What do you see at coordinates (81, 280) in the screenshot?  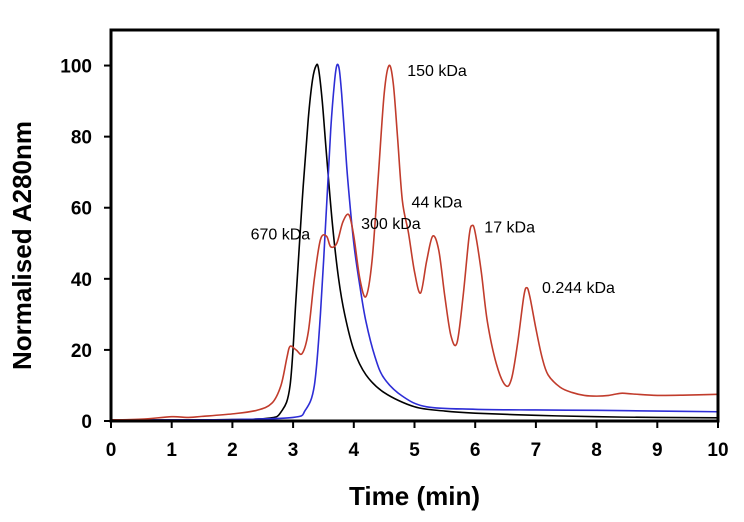 I see `y-tick-label: 40` at bounding box center [81, 280].